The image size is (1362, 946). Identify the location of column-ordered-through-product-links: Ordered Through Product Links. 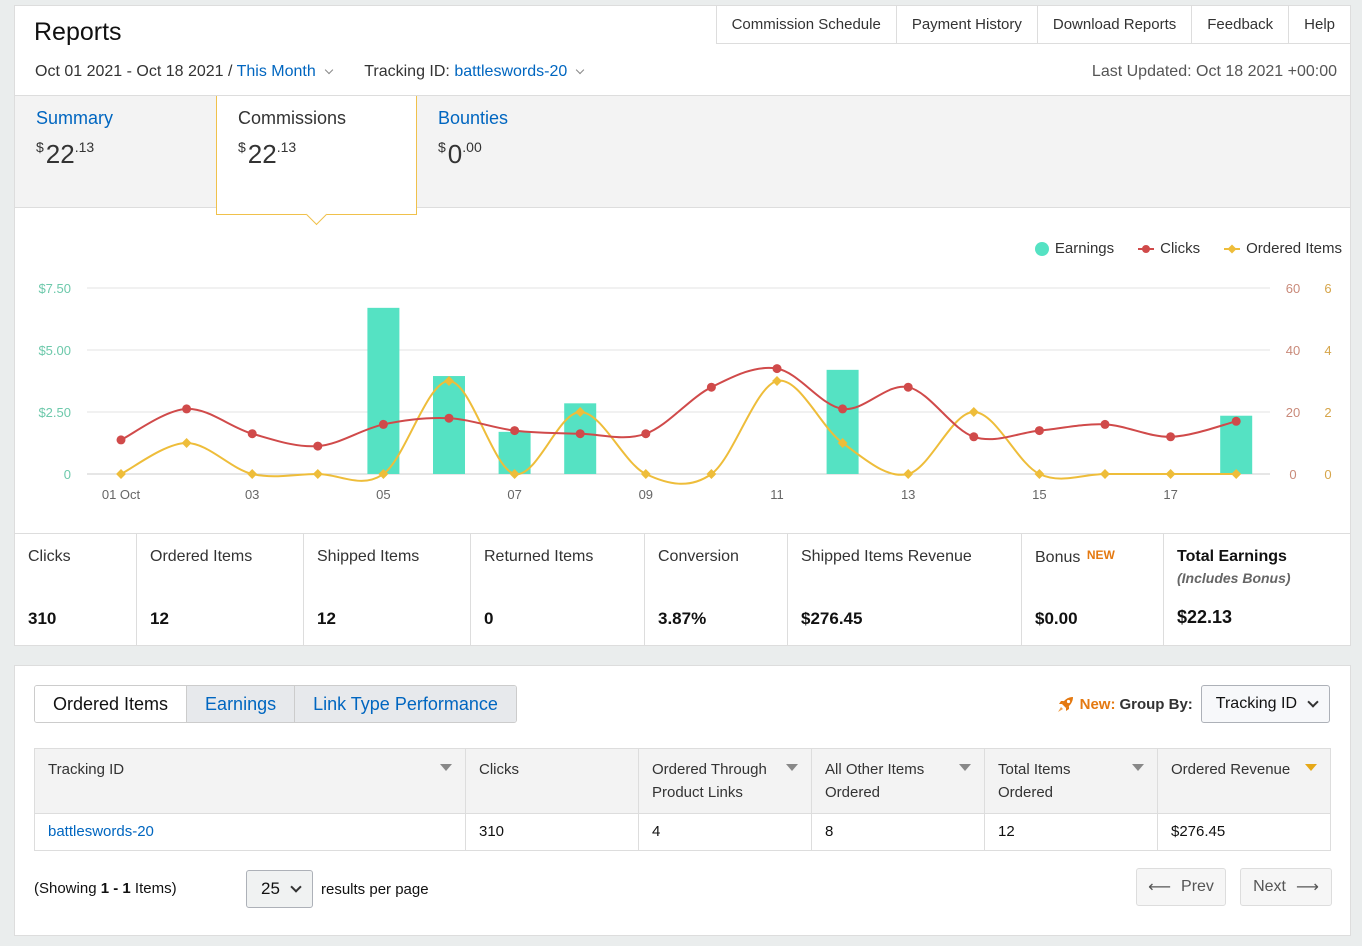
(725, 781).